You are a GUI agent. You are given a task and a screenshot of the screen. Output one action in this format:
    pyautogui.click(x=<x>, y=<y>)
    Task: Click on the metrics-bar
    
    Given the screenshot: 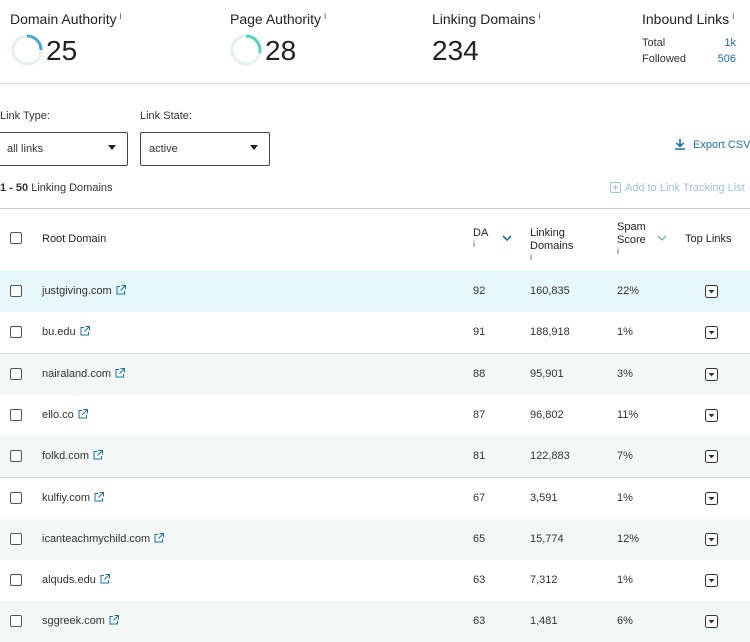 What is the action you would take?
    pyautogui.click(x=375, y=42)
    